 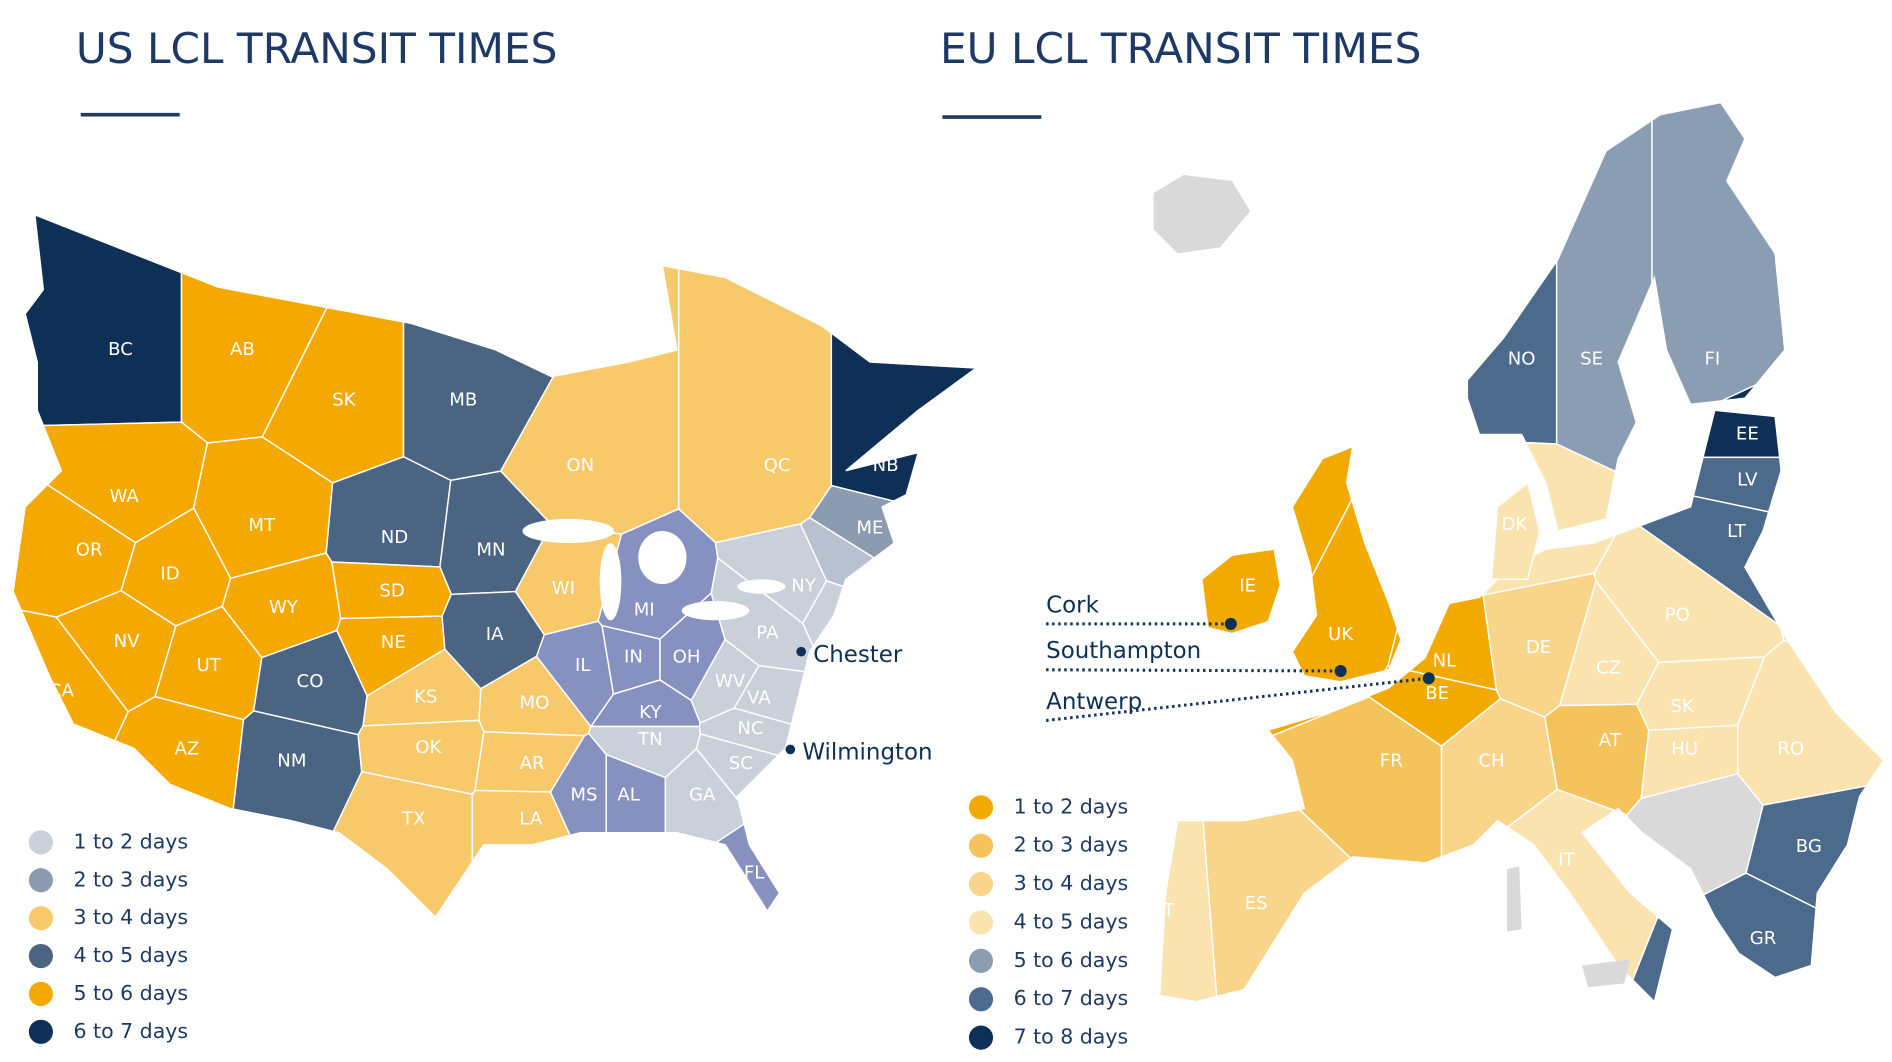 I want to click on legend-label: 6 to 7 days, so click(x=130, y=1031).